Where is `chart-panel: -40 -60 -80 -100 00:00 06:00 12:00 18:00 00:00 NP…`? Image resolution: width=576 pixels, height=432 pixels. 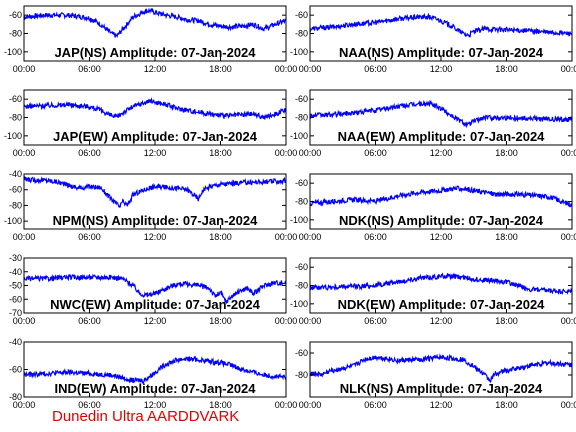
chart-panel: -40 -60 -80 -100 00:00 06:00 12:00 18:00 00:00 NP… is located at coordinates (150, 205).